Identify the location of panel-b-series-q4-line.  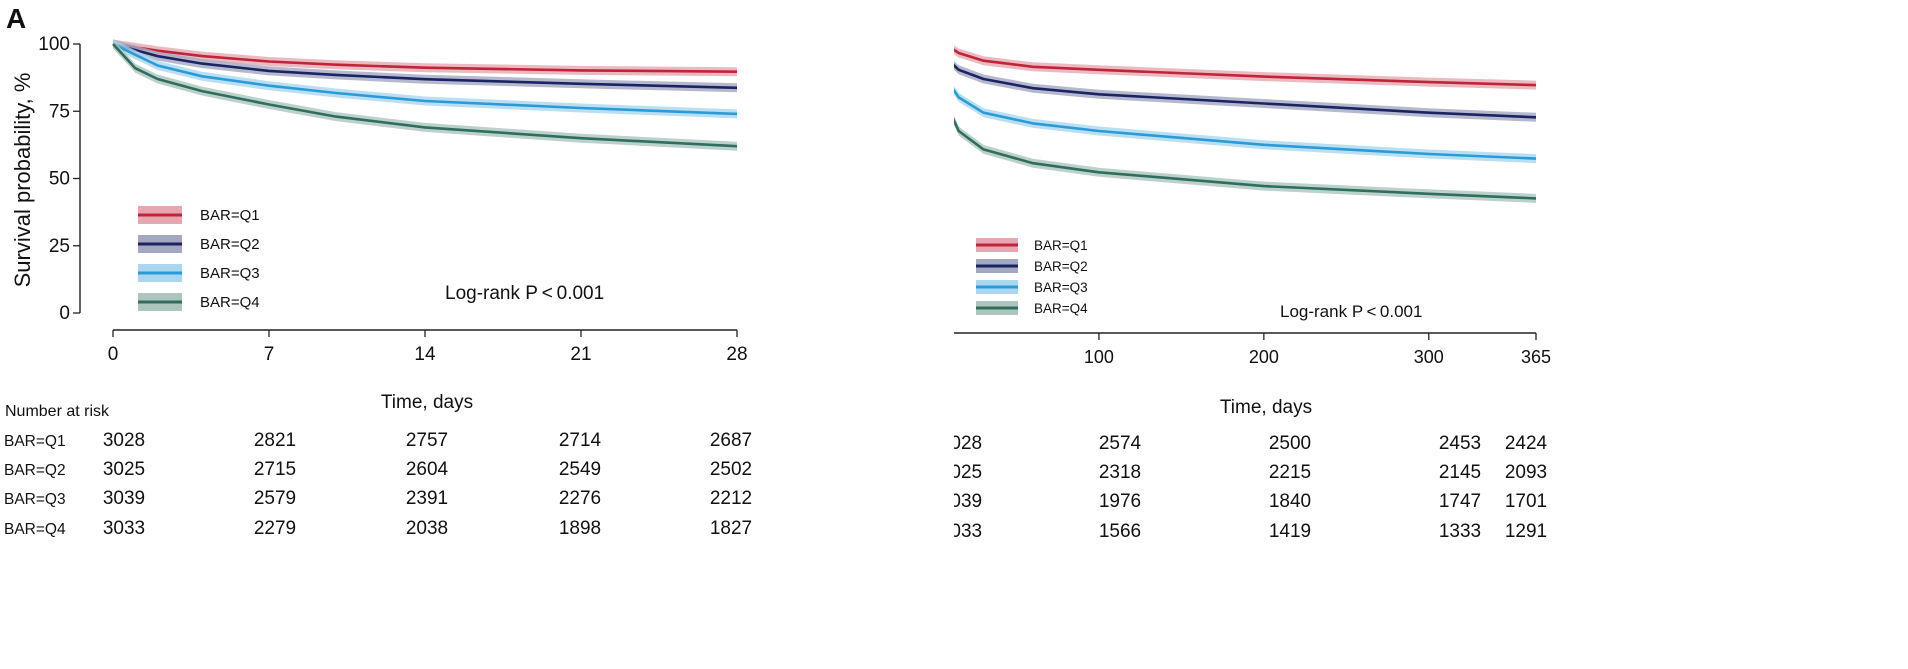
(1245, 158).